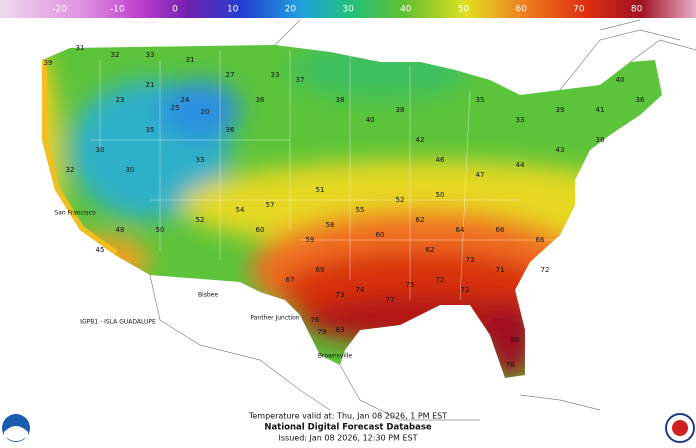 The width and height of the screenshot is (696, 448). Describe the element at coordinates (100, 250) in the screenshot. I see `temperature-label: 45` at that location.